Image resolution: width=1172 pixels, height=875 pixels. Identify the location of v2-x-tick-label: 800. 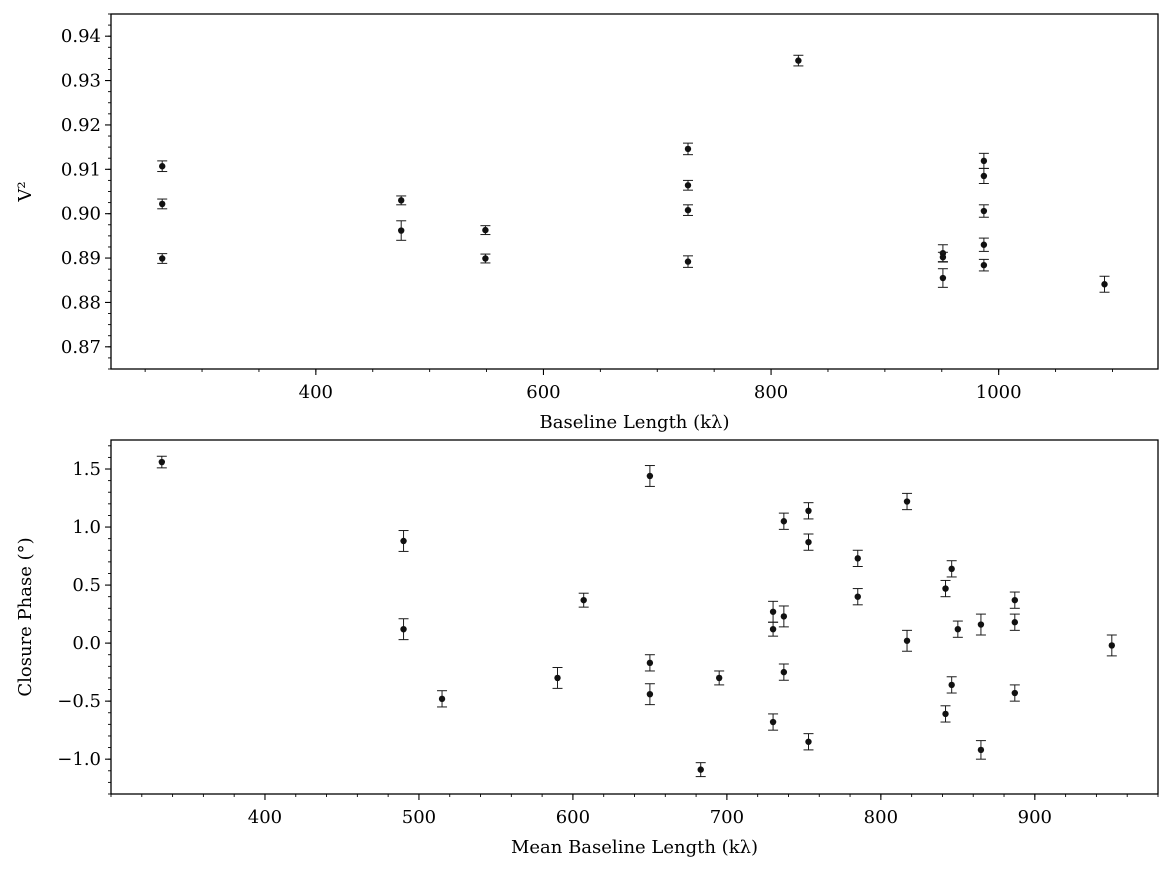
(771, 392).